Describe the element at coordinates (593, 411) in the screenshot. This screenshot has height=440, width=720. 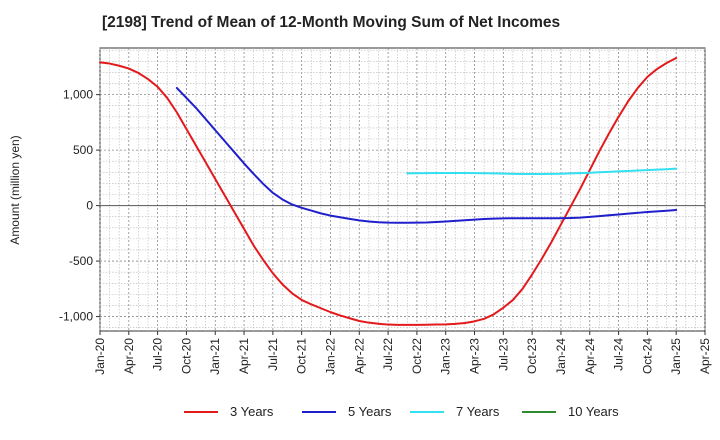
I see `legend-label: 10 Years` at that location.